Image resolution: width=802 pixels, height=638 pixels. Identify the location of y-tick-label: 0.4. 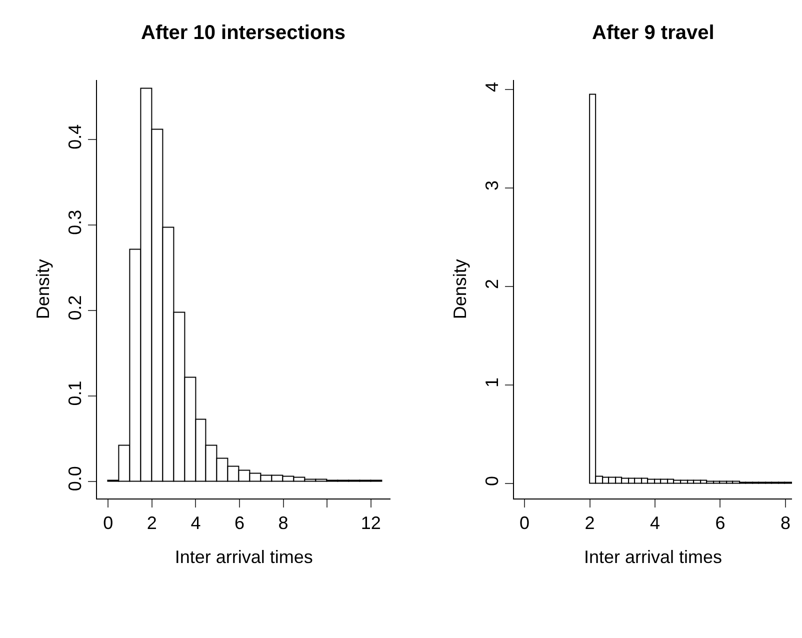
(75, 137).